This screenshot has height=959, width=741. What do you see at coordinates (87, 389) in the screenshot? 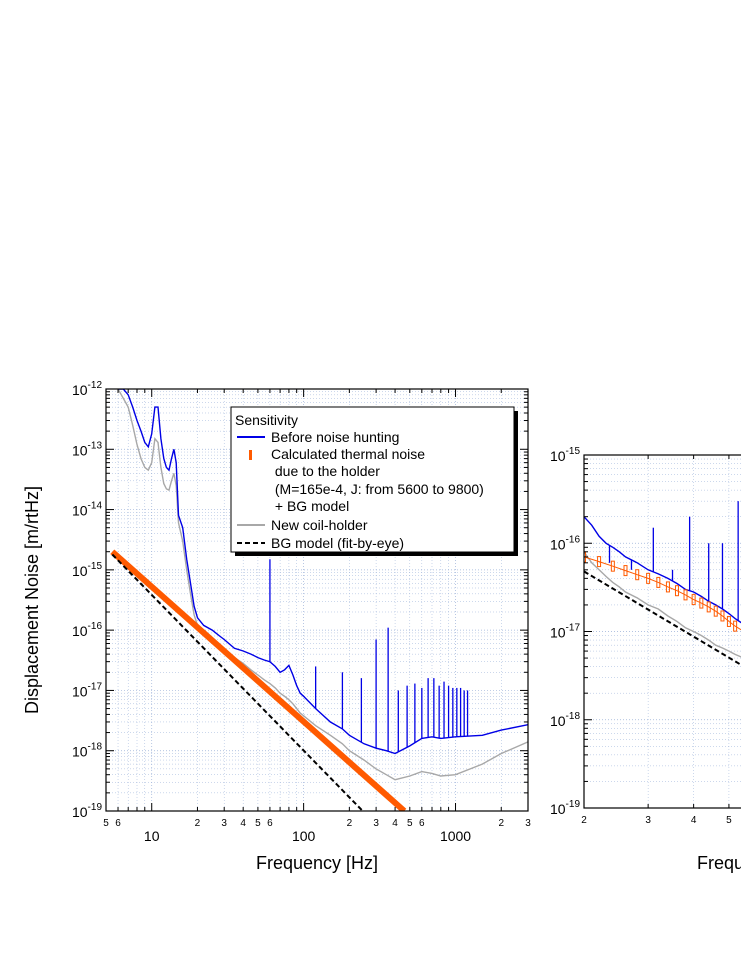
I see `y-tick-label: 10-12` at bounding box center [87, 389].